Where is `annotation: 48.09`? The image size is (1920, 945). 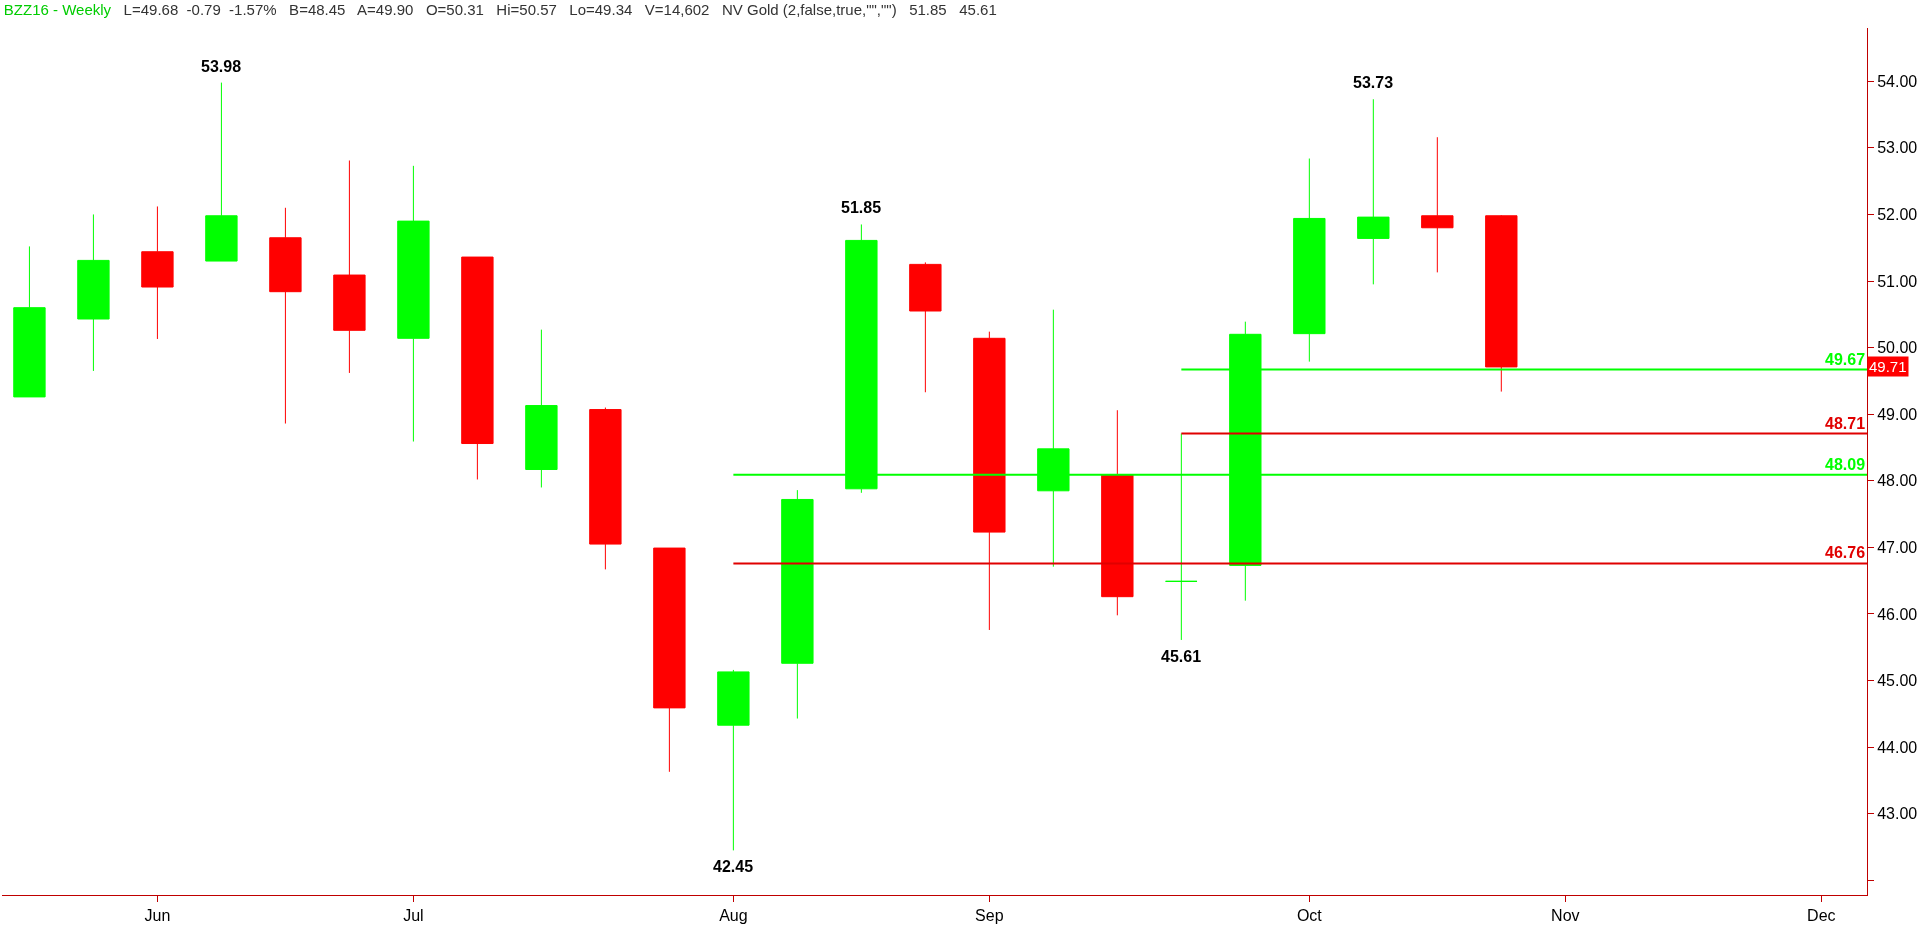
annotation: 48.09 is located at coordinates (1845, 464).